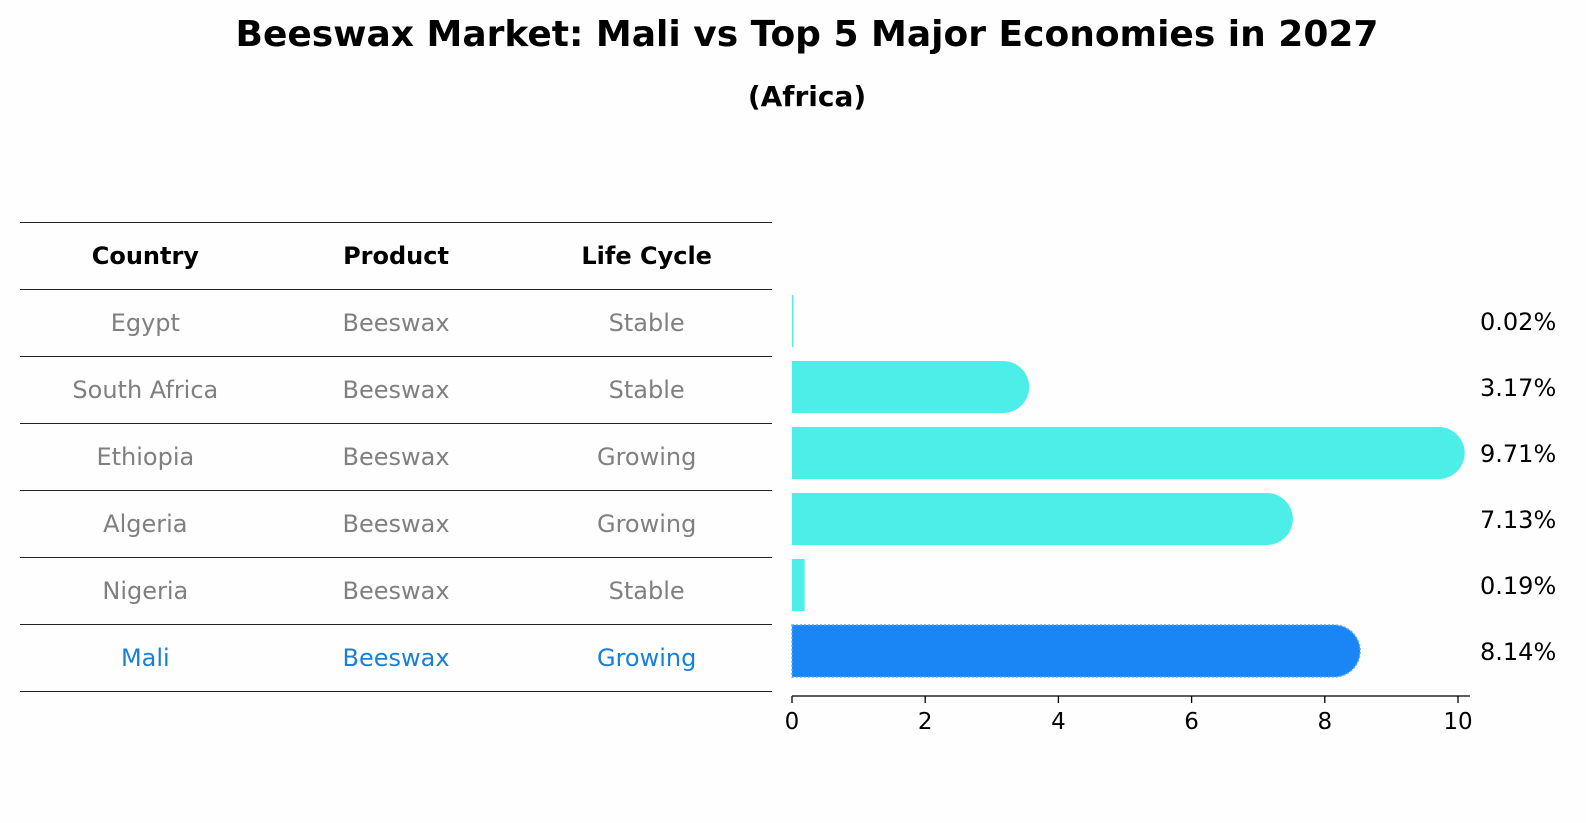  Describe the element at coordinates (145, 591) in the screenshot. I see `cell-country: Nigeria` at that location.